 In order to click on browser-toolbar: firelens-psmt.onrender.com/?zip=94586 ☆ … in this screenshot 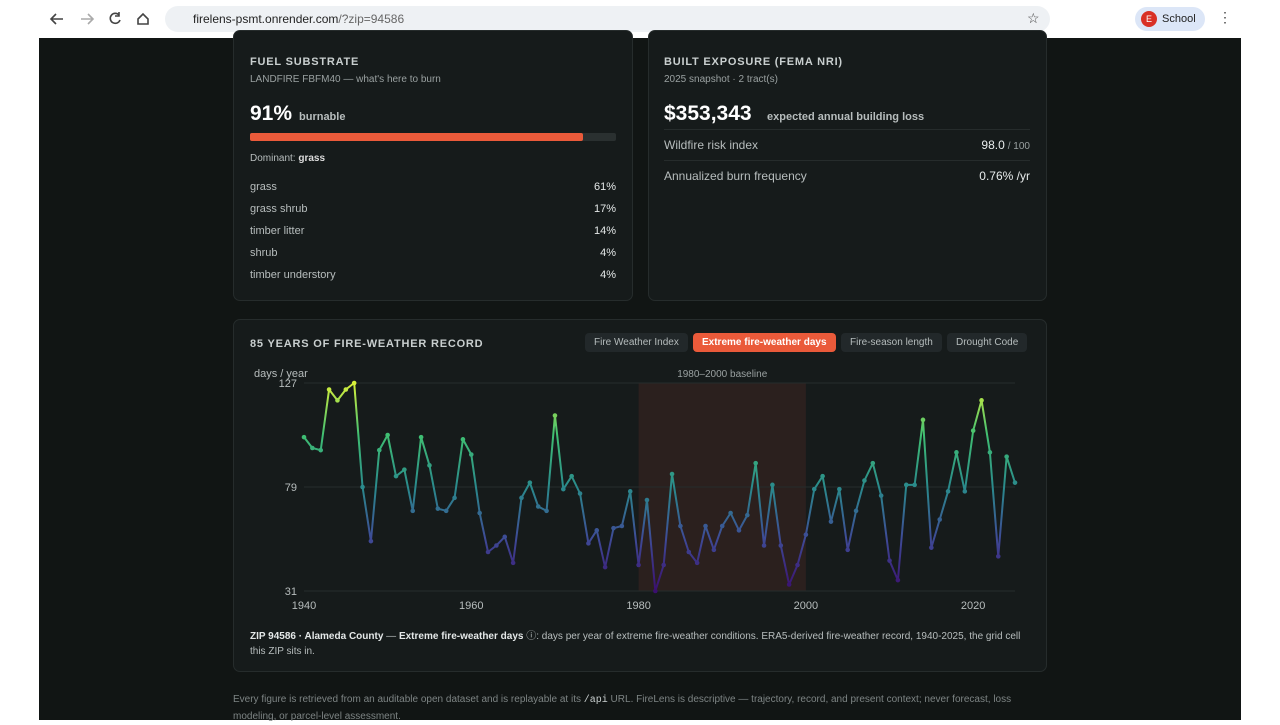, I will do `click(640, 19)`.